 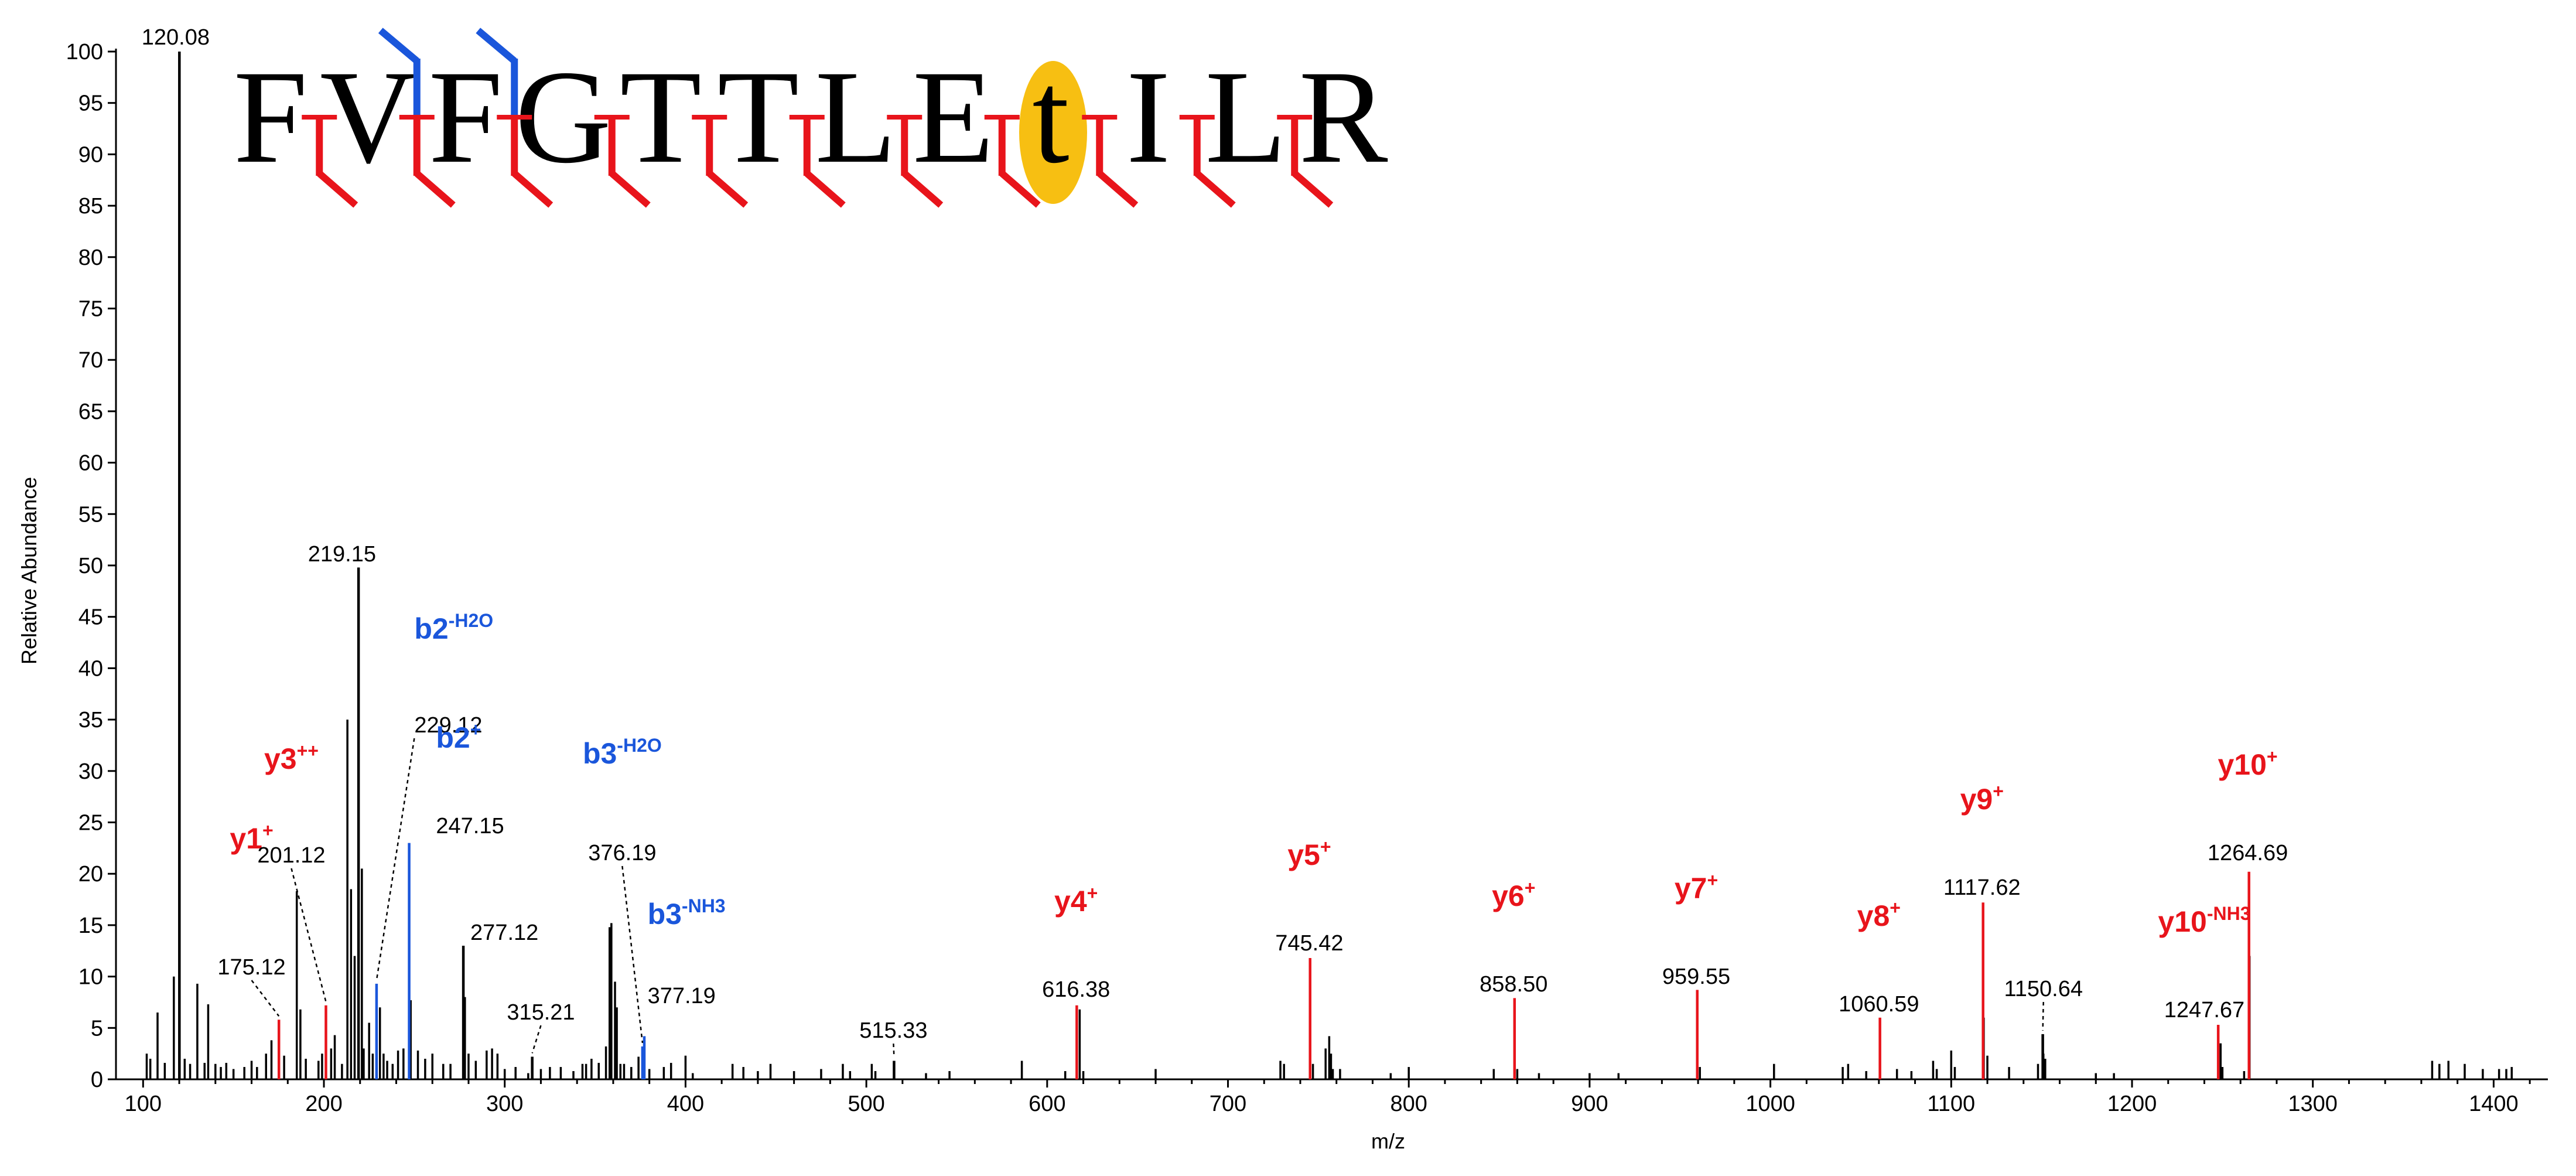 I want to click on residue-R: R, so click(x=1343, y=117).